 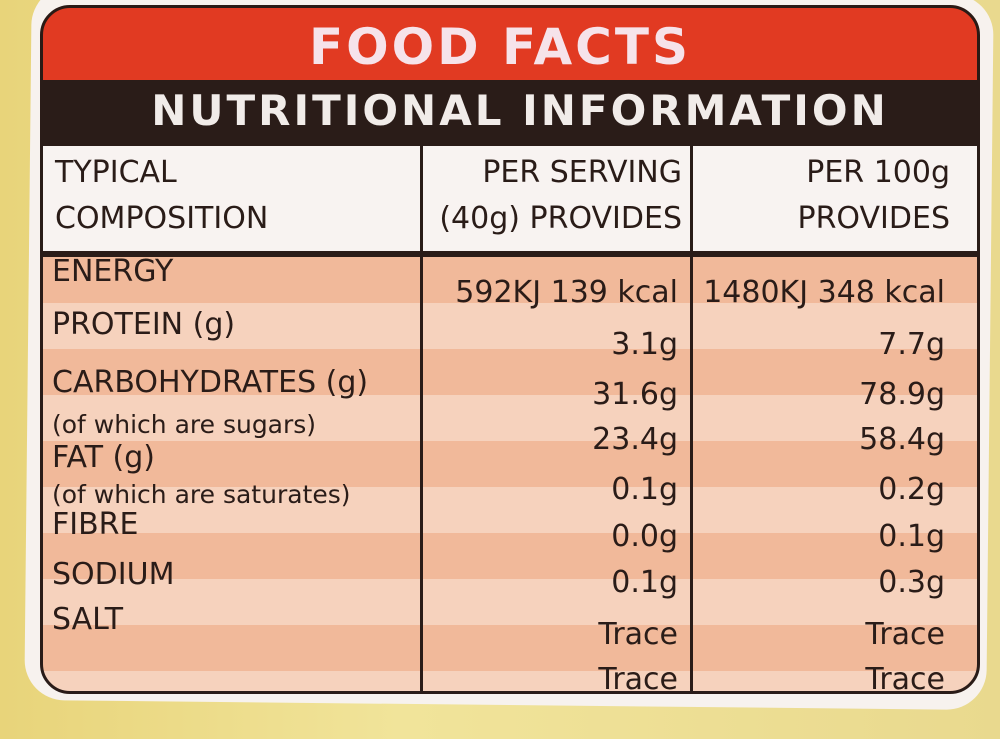 What do you see at coordinates (104, 457) in the screenshot?
I see `row-label: FAT (g)` at bounding box center [104, 457].